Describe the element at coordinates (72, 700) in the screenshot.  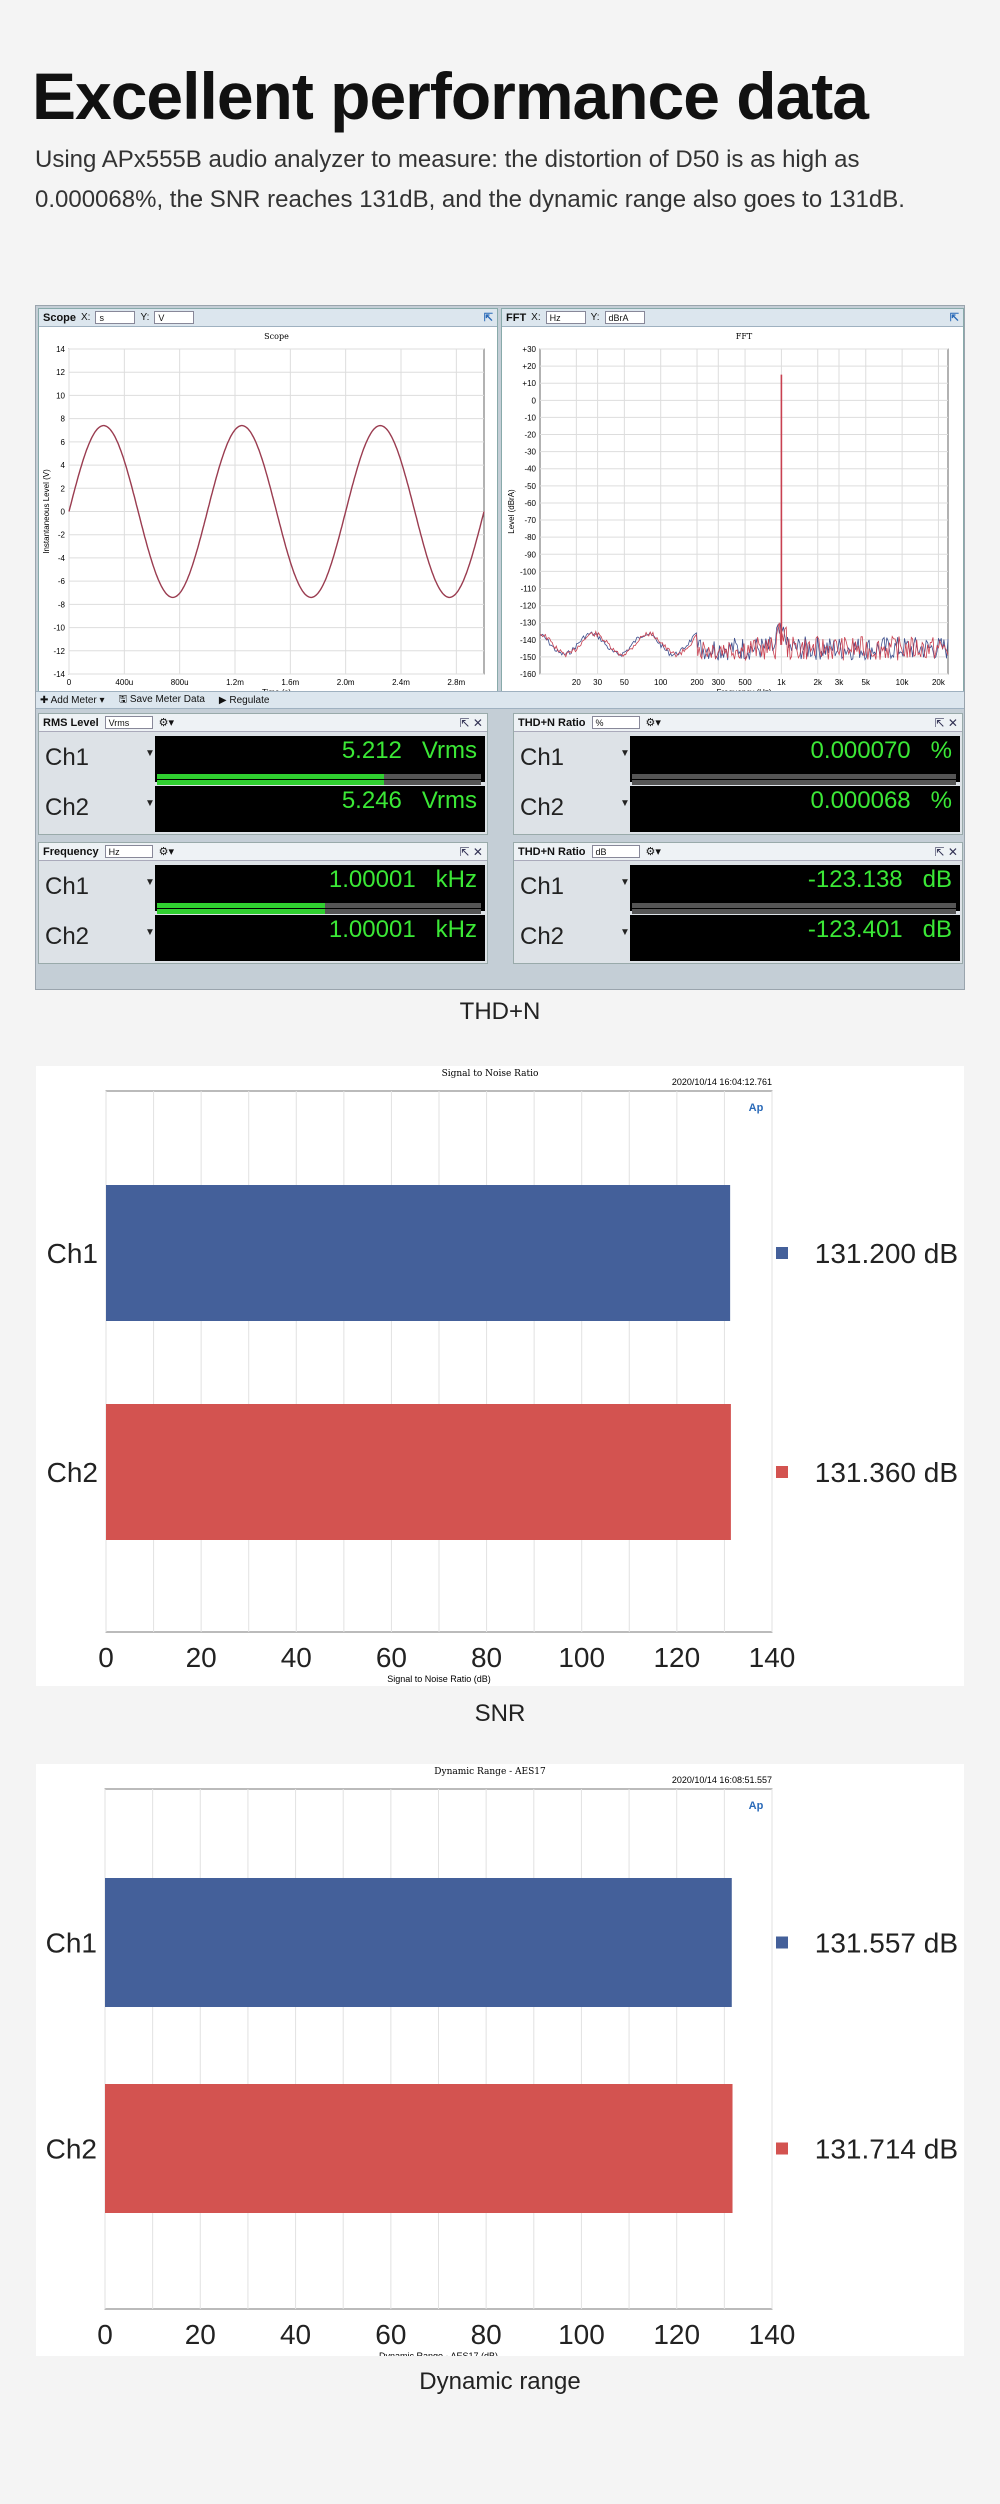
I see `add-meter-button: ✚ Add Meter ▾` at that location.